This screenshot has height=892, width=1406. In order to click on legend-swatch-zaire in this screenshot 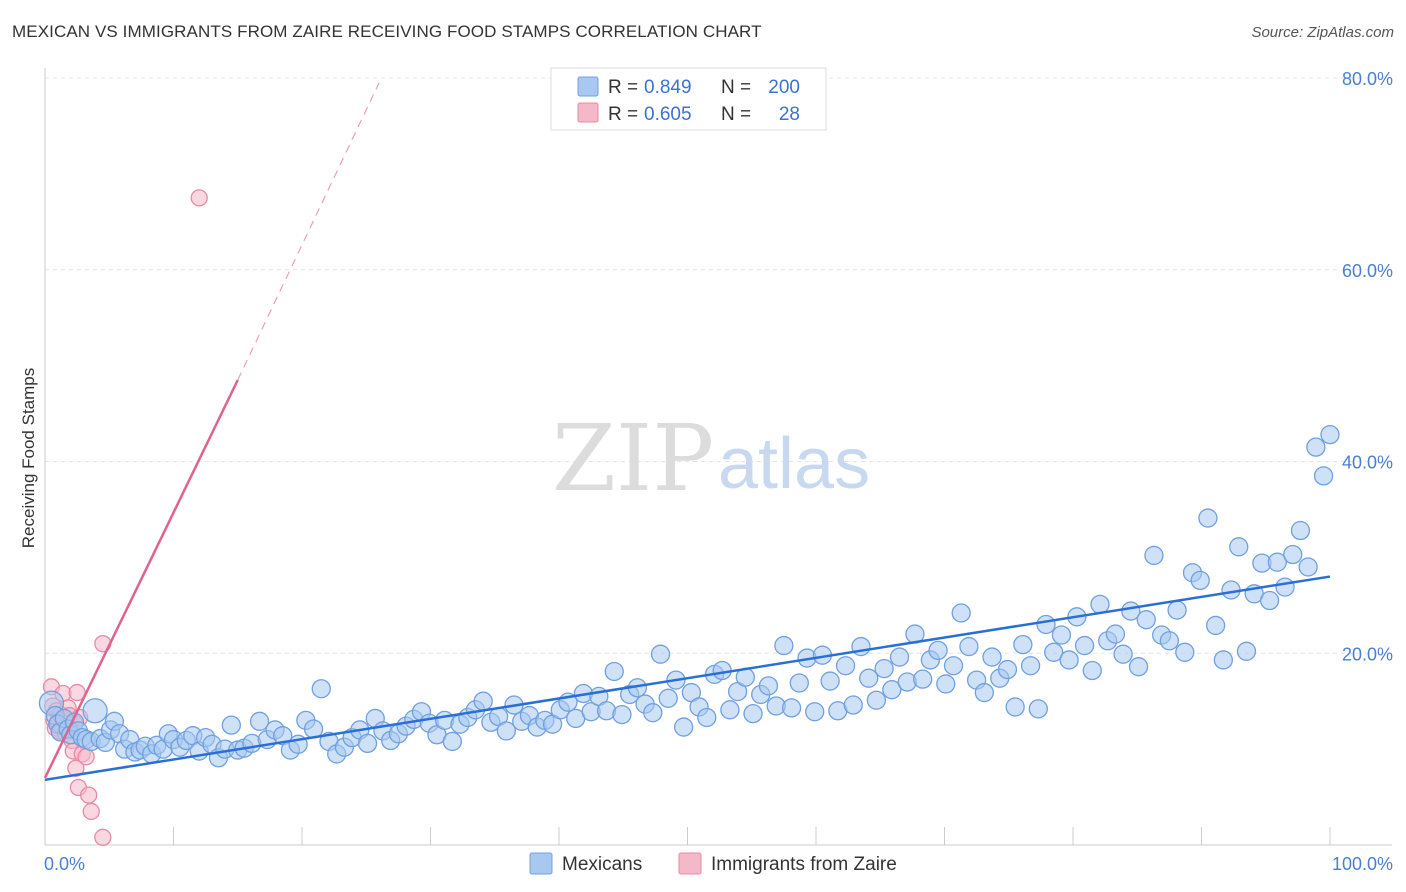, I will do `click(588, 112)`.